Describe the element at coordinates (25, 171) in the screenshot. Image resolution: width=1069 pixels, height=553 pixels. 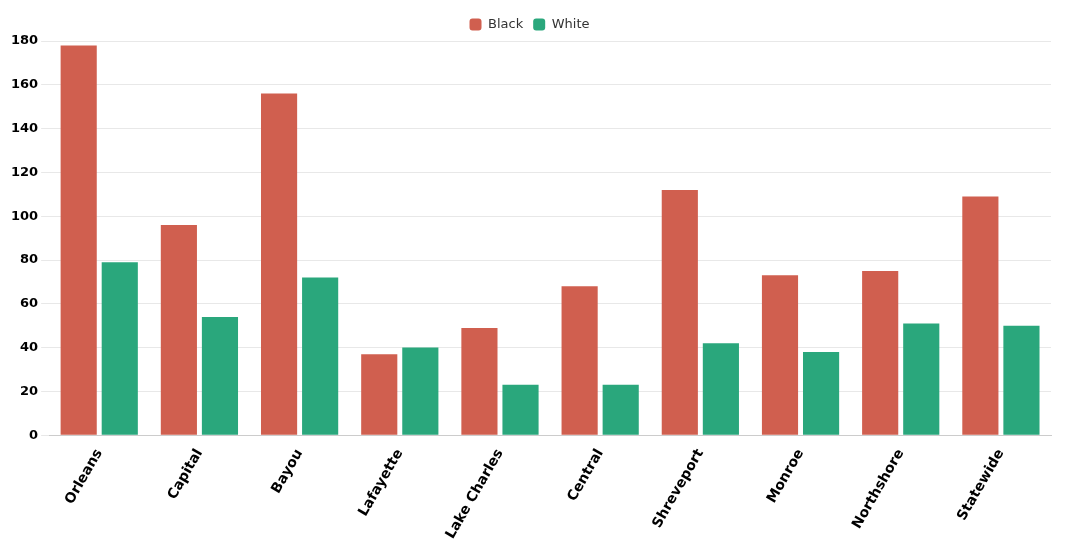
I see `y-tick-label: 120` at that location.